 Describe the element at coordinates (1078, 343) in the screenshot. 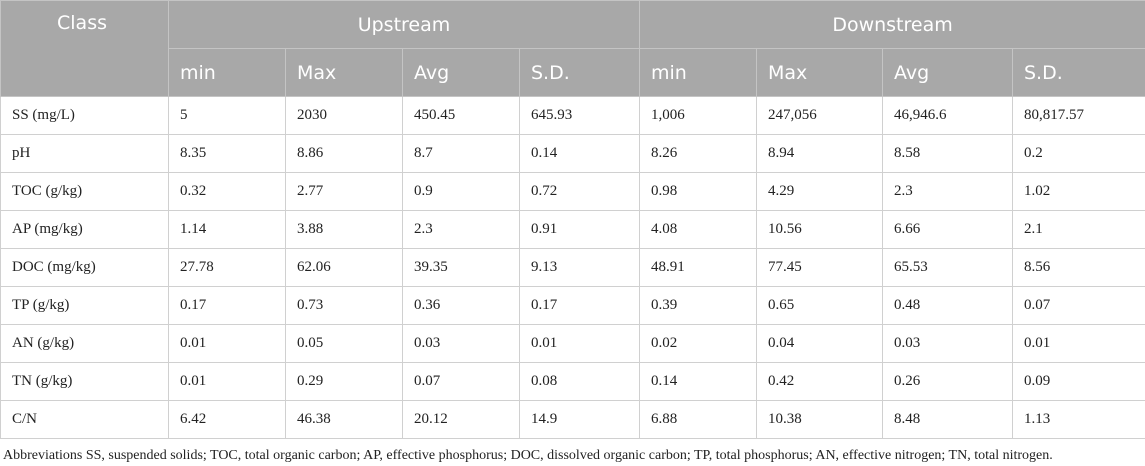

I see `downstream-sd-cell: 0.01` at that location.